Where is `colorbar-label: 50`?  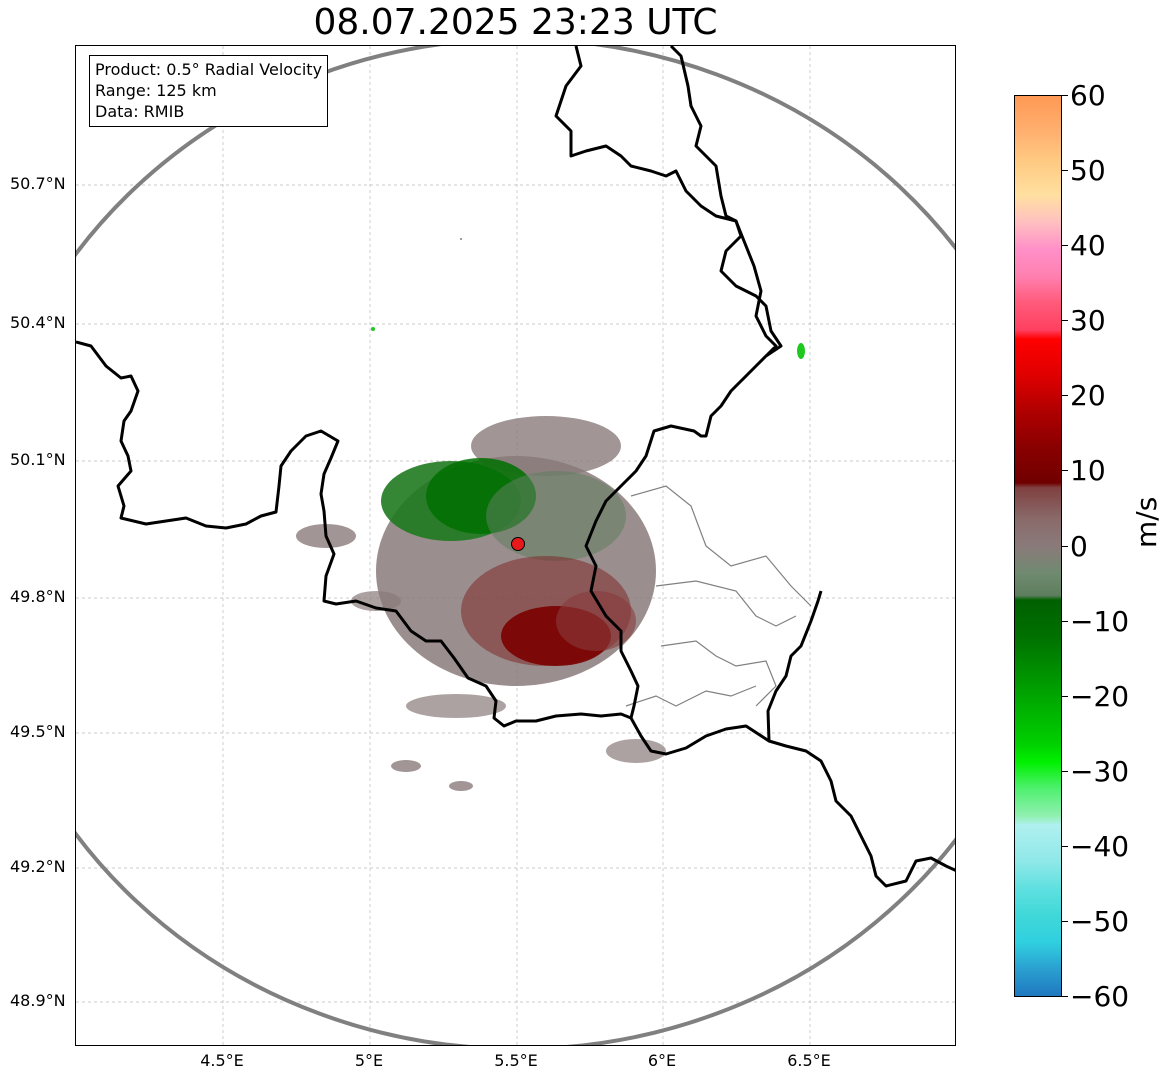
colorbar-label: 50 is located at coordinates (1088, 170).